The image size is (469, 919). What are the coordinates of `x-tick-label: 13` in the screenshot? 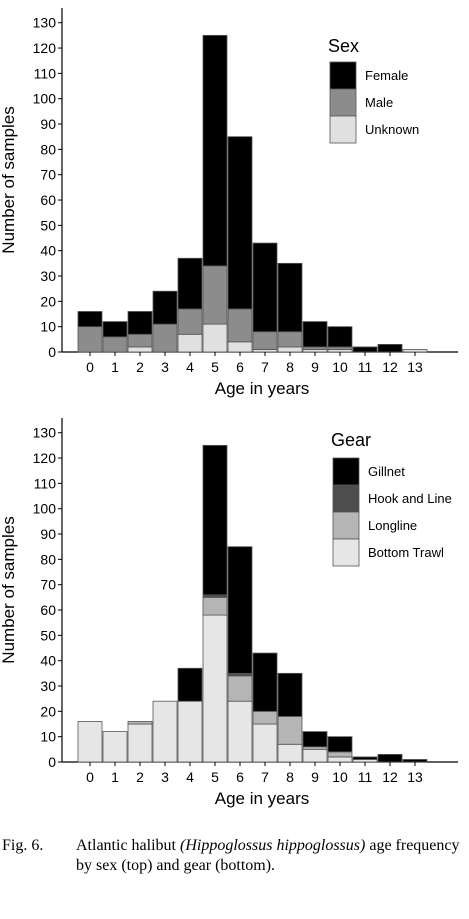 It's located at (415, 777).